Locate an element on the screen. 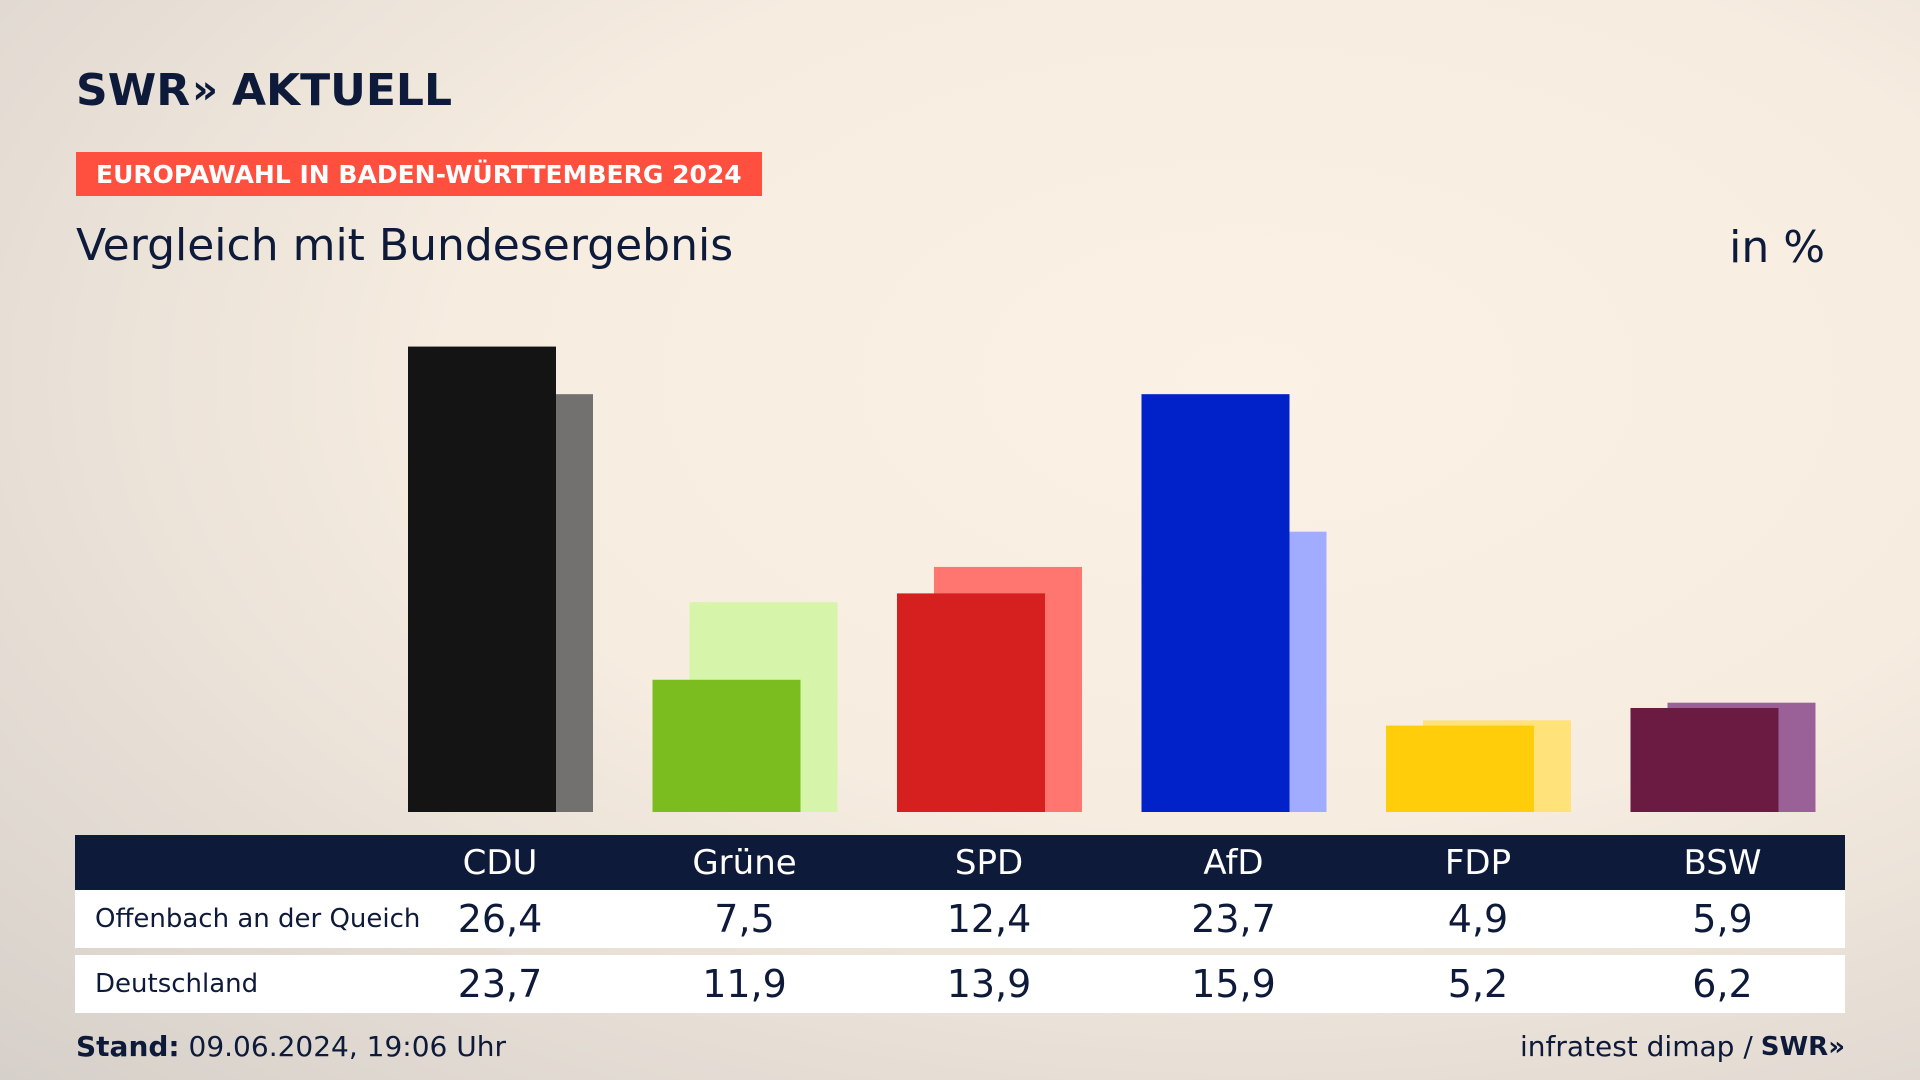 This screenshot has height=1080, width=1920. bar-spd-local is located at coordinates (971, 702).